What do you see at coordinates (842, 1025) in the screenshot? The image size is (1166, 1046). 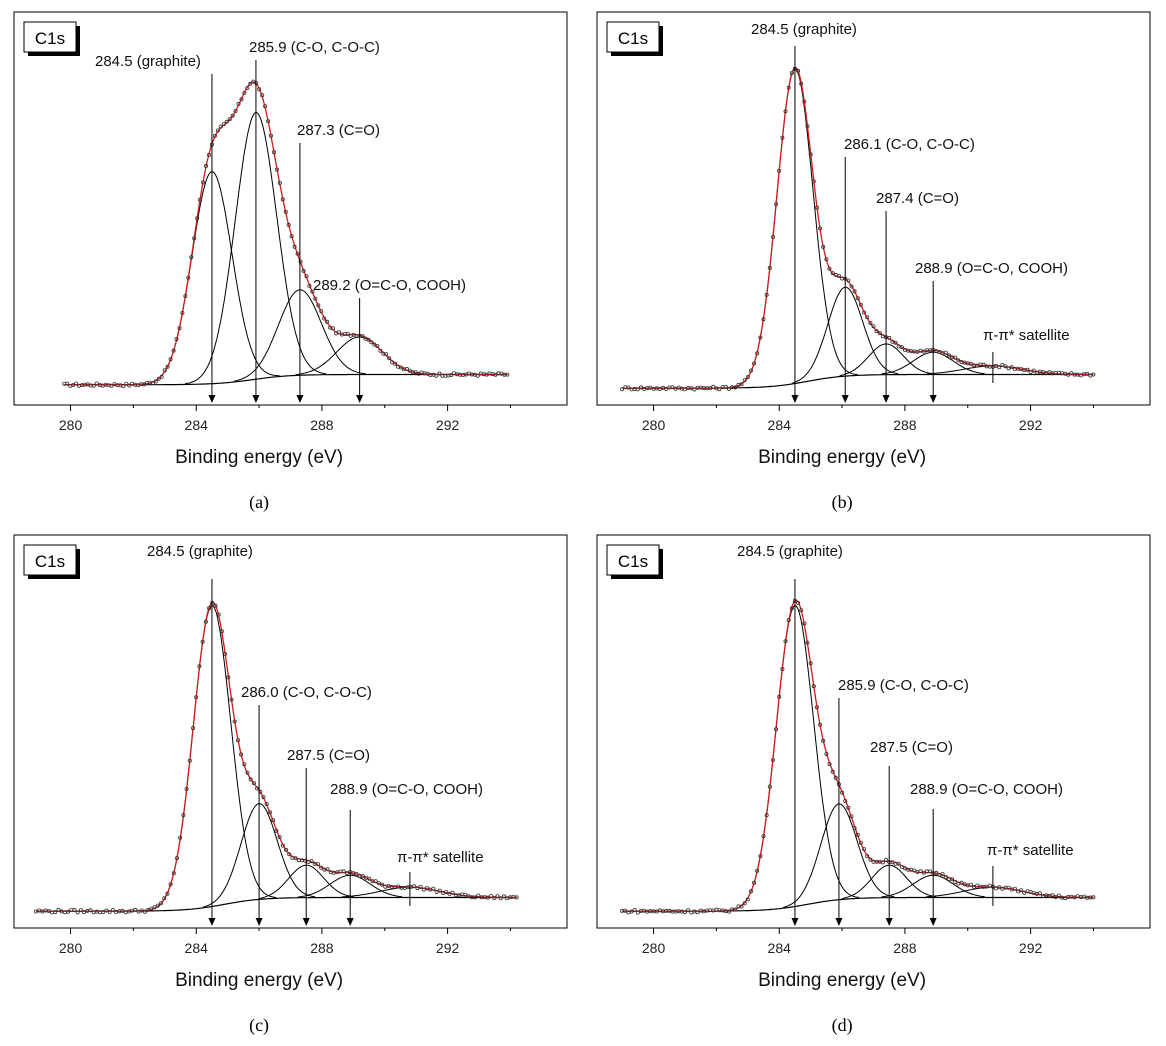 I see `panel-label: (d)` at bounding box center [842, 1025].